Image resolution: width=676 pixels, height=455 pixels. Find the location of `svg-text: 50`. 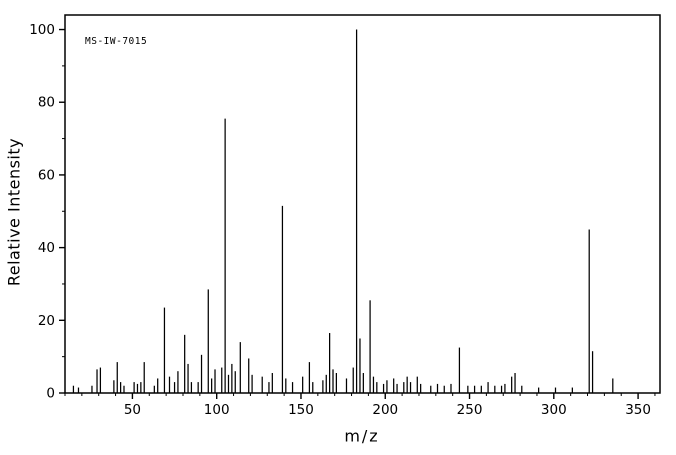

svg-text: 50 is located at coordinates (132, 410).